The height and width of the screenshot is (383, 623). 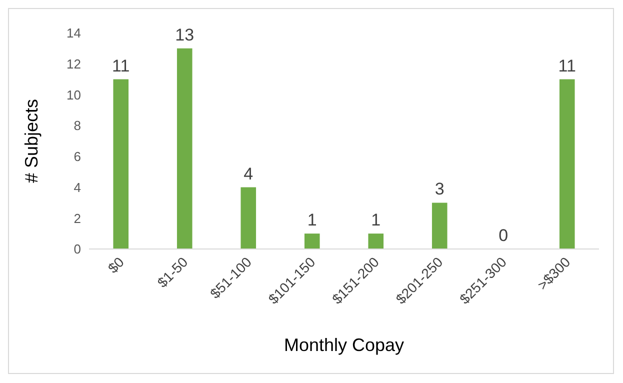 What do you see at coordinates (31, 141) in the screenshot?
I see `y-axis-title: # Subjects` at bounding box center [31, 141].